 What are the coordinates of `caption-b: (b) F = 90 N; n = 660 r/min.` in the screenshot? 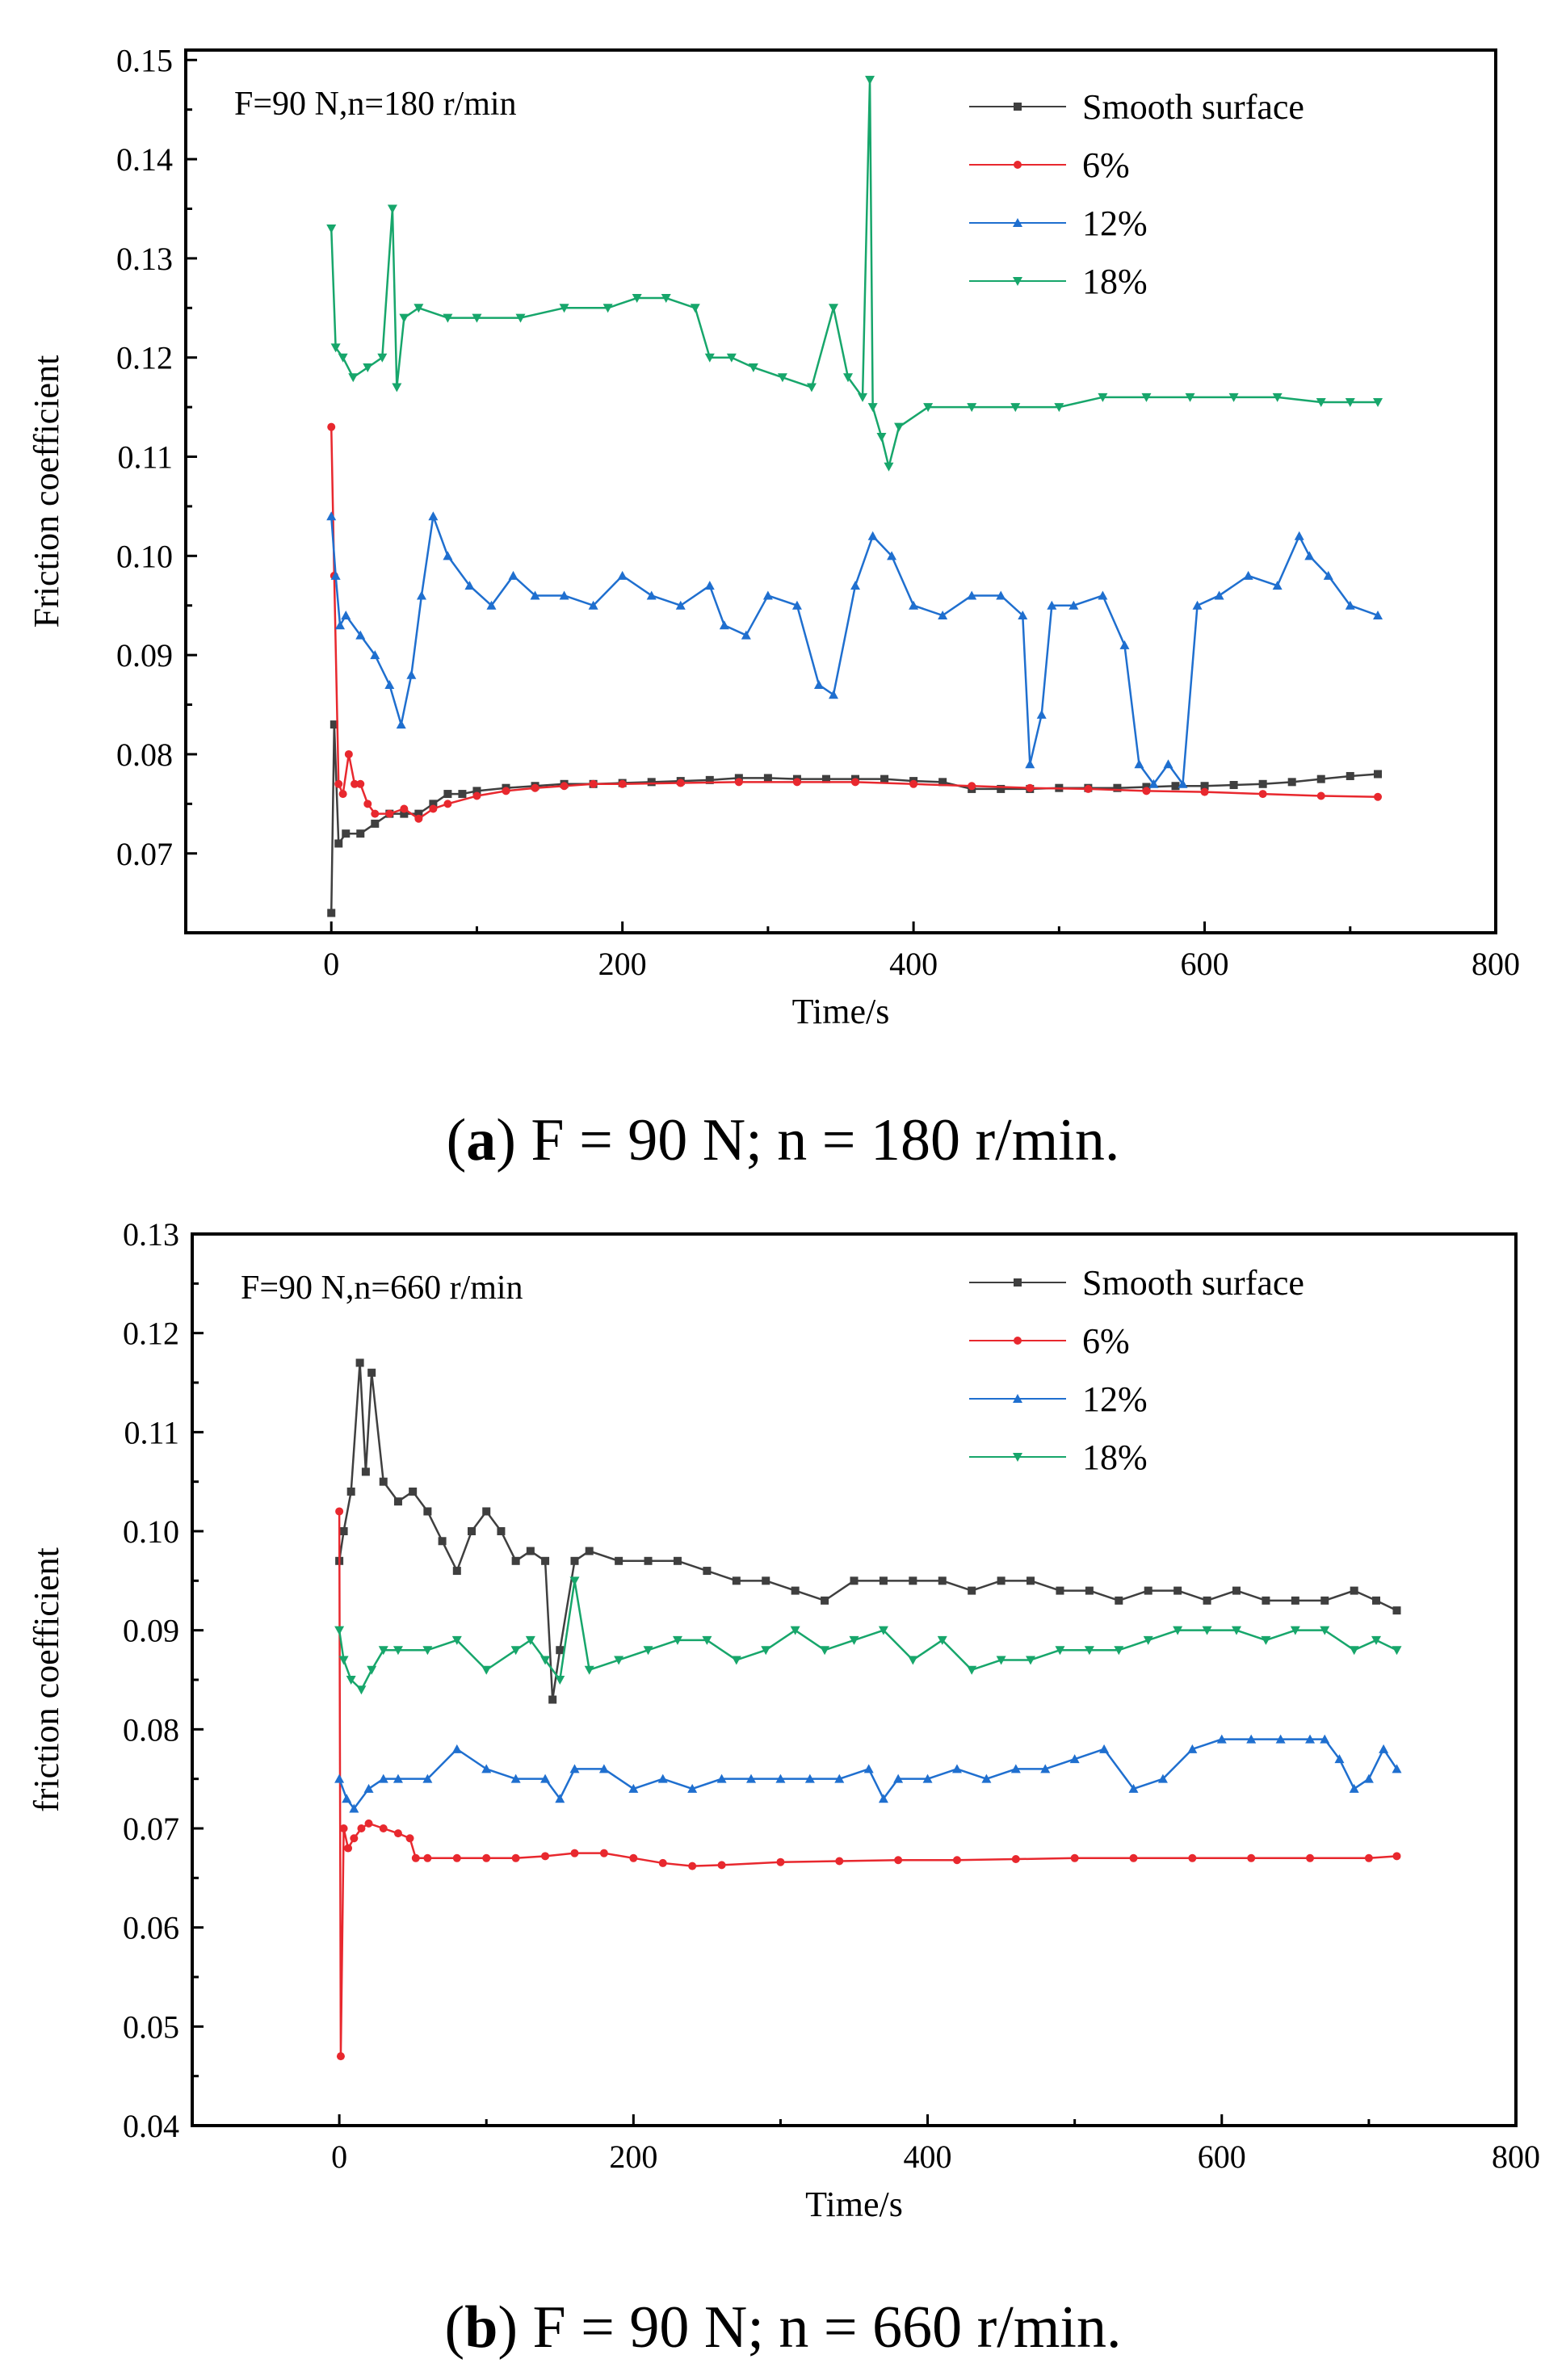 It's located at (783, 2327).